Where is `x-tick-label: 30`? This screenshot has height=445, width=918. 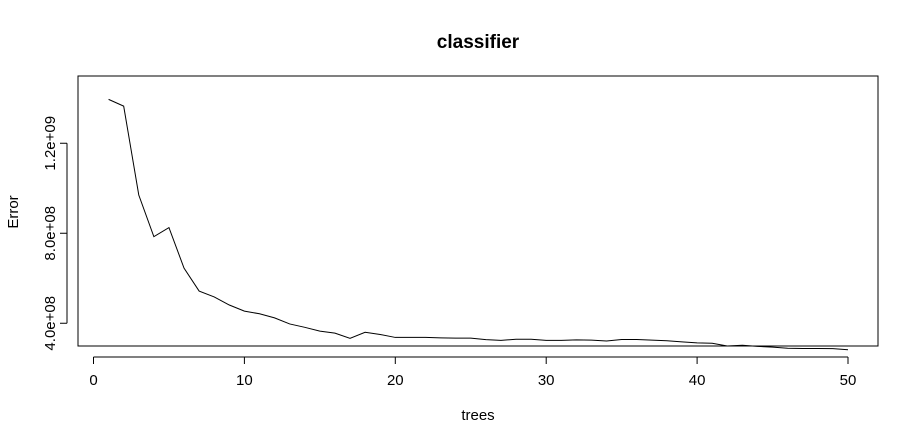 x-tick-label: 30 is located at coordinates (546, 380).